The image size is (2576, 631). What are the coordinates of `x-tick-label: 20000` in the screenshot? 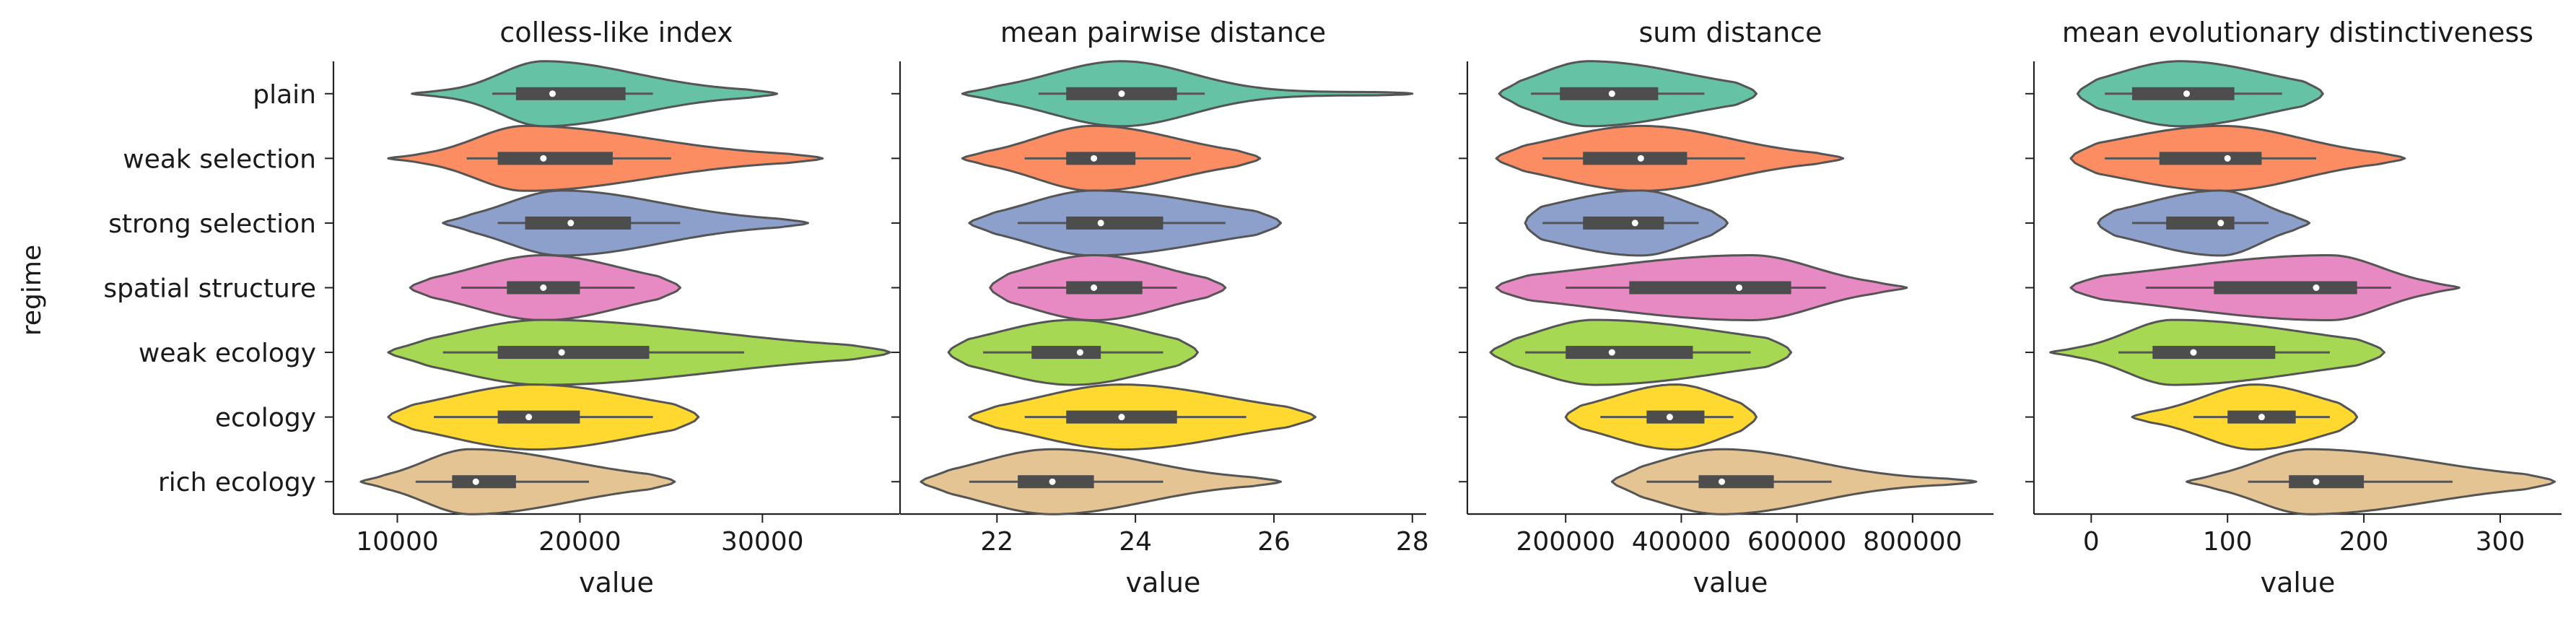 It's located at (579, 542).